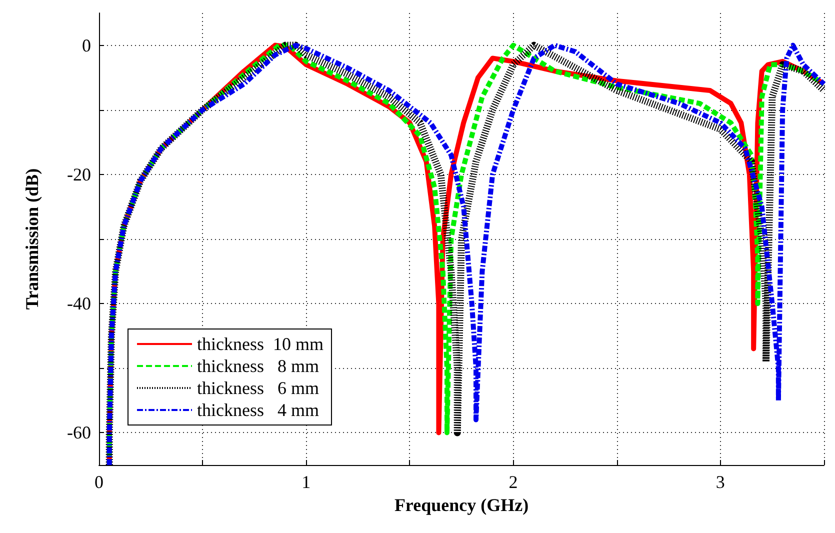 The width and height of the screenshot is (835, 533). Describe the element at coordinates (79, 304) in the screenshot. I see `y-tick-label: -40` at that location.